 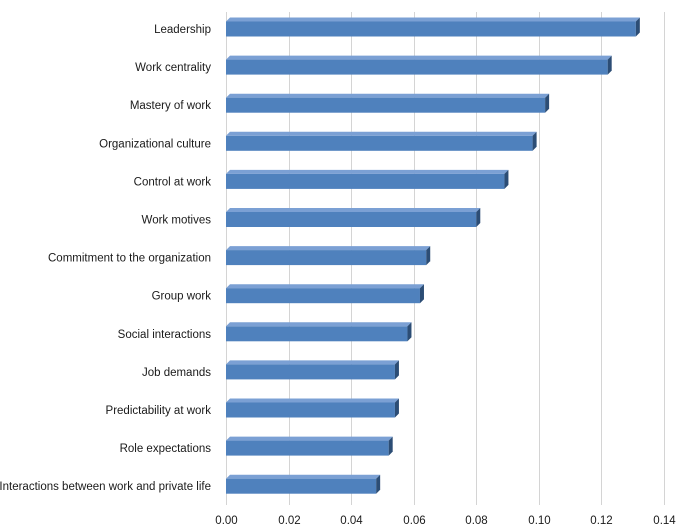 What do you see at coordinates (289, 521) in the screenshot?
I see `x-tick-label: 0.02` at bounding box center [289, 521].